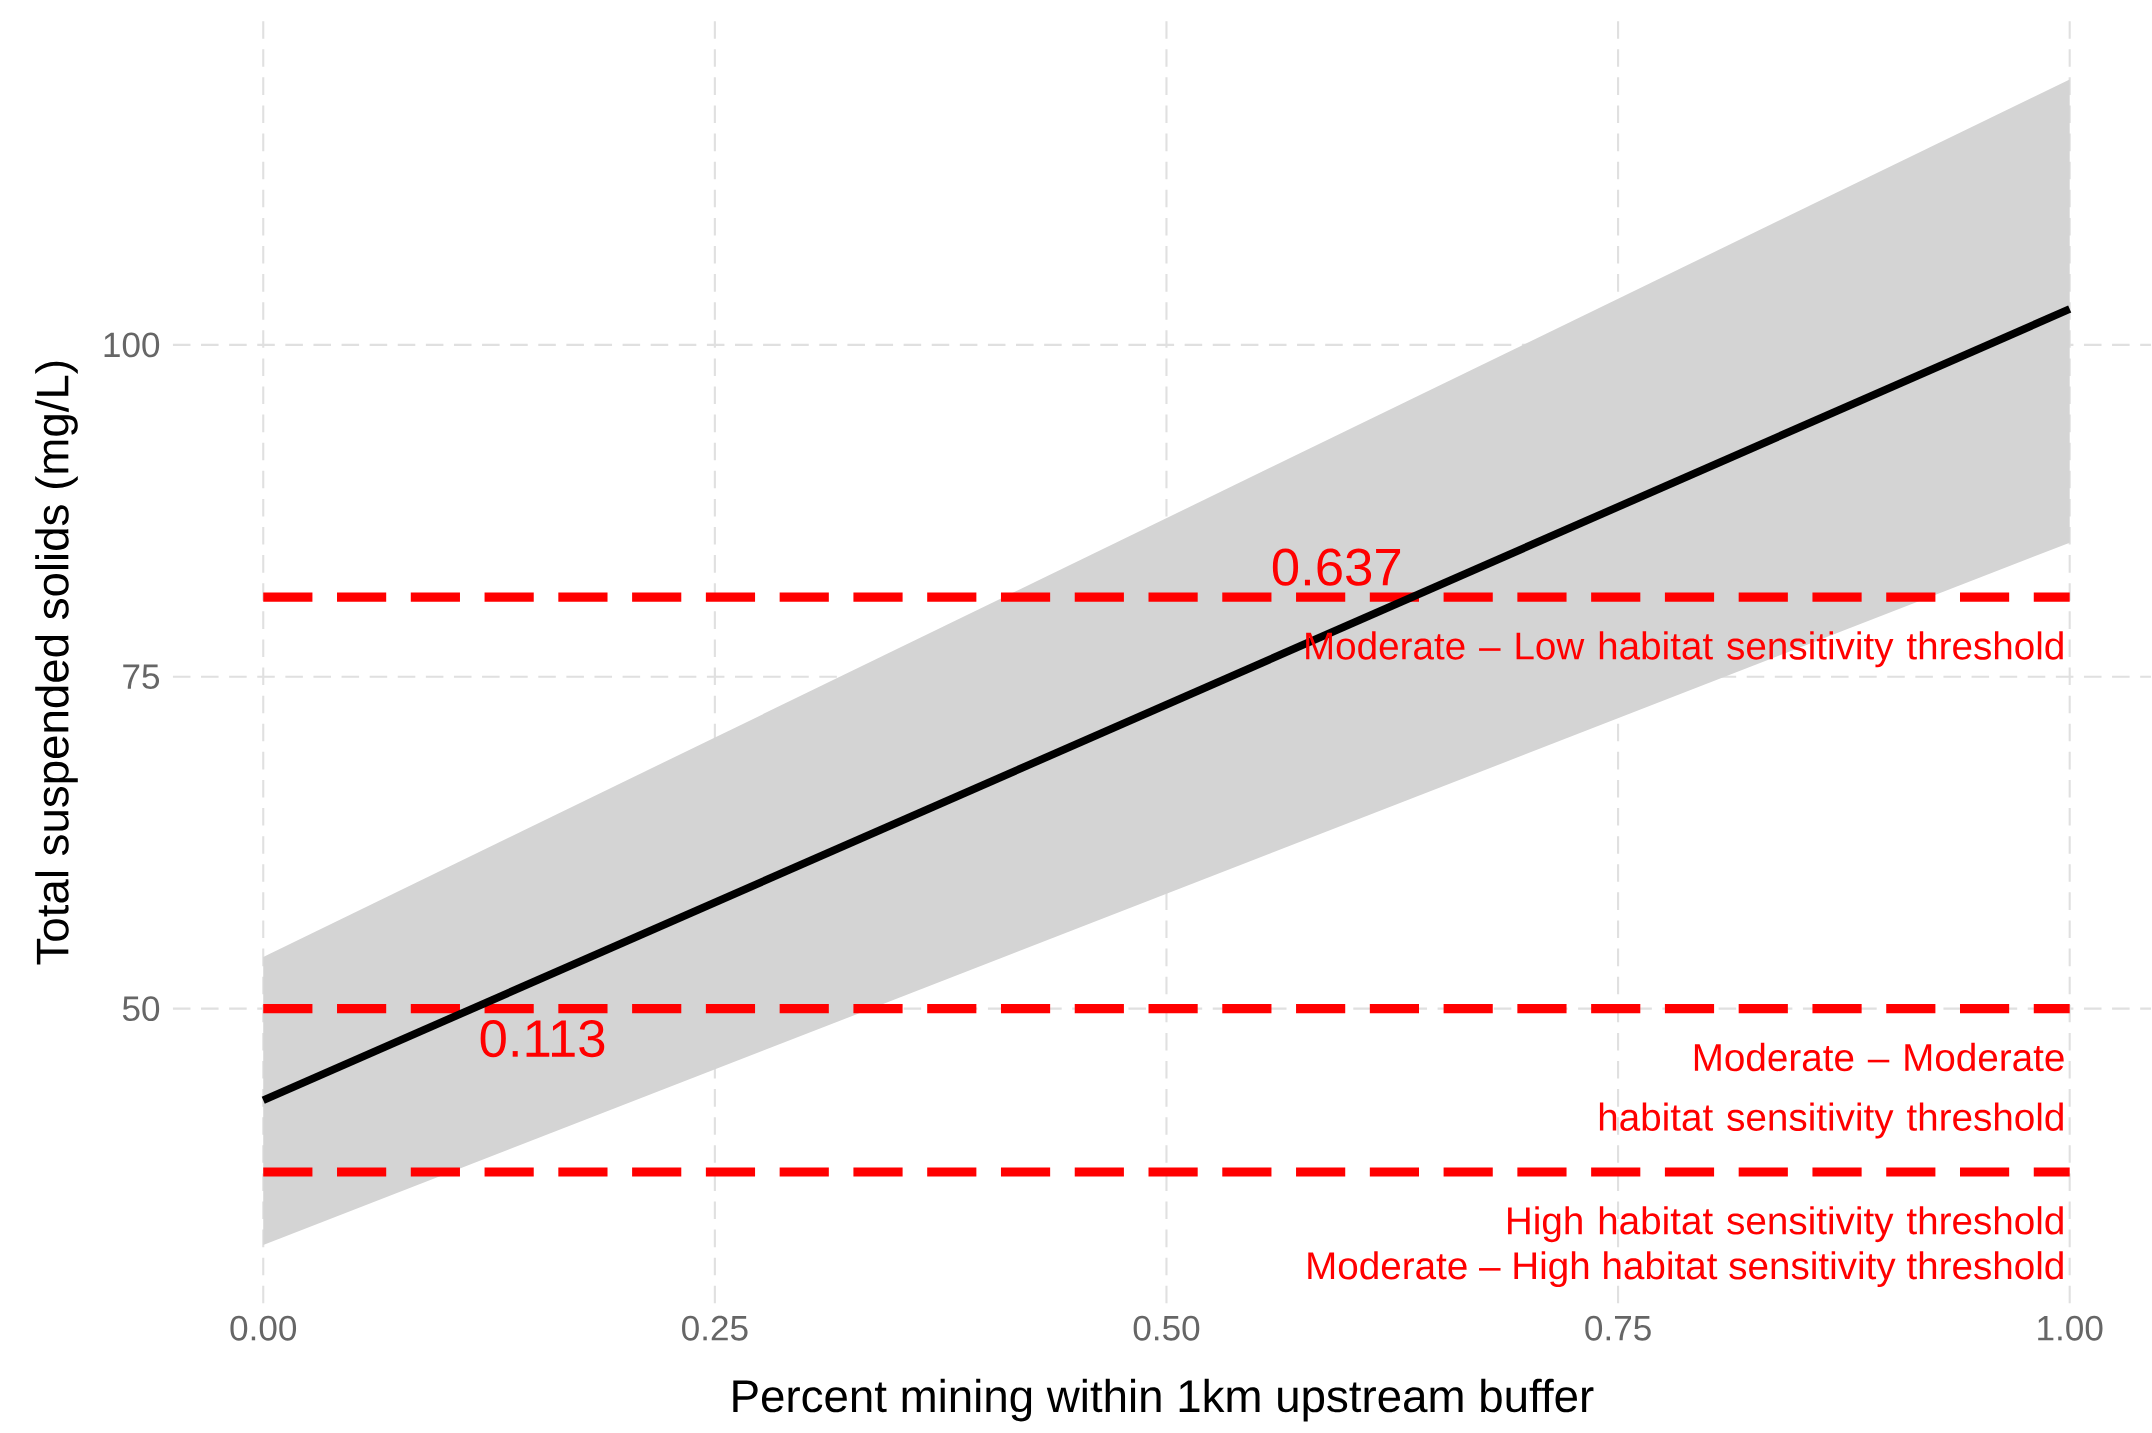  What do you see at coordinates (1685, 1269) in the screenshot?
I see `annotation: Moderate – High habitat sensitivity threshold` at bounding box center [1685, 1269].